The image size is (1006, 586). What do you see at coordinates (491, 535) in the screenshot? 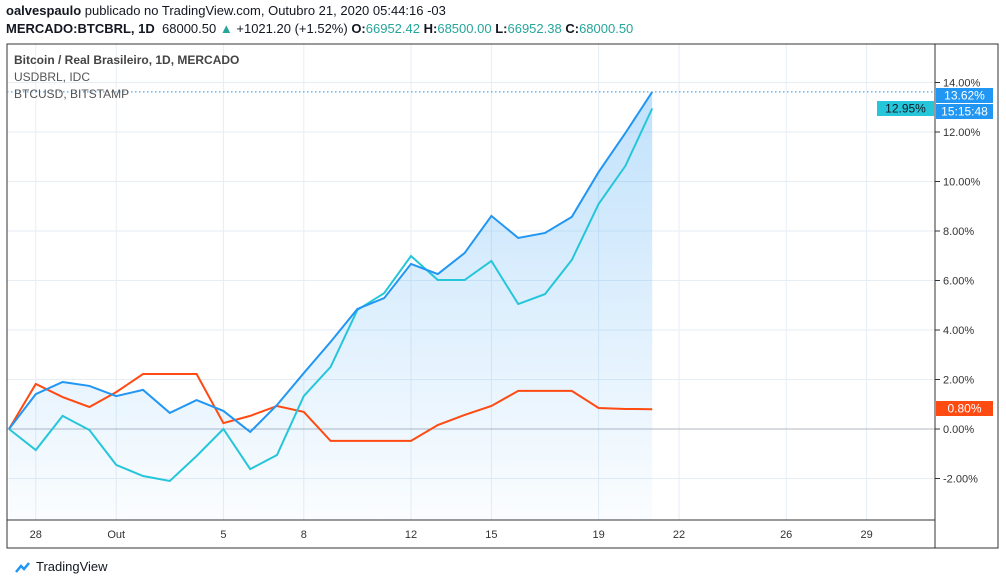
I see `x-tick-label: 15` at bounding box center [491, 535].